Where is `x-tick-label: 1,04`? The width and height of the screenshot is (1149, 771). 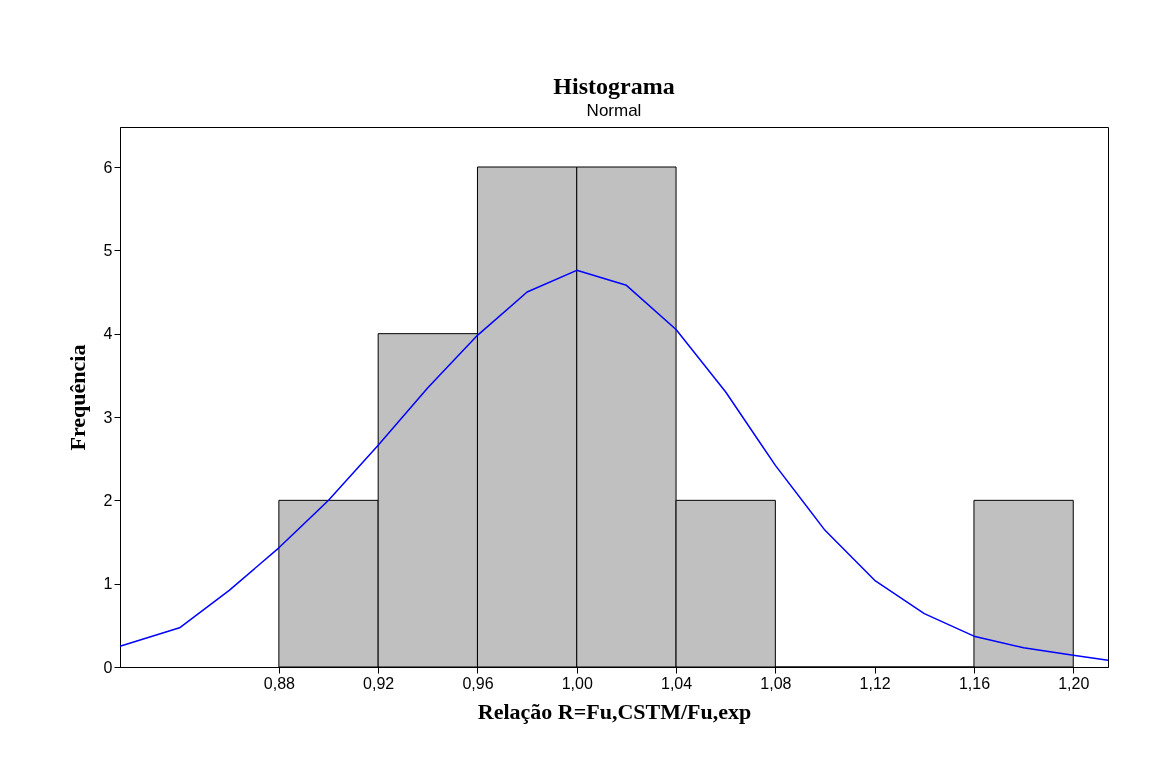
x-tick-label: 1,04 is located at coordinates (676, 683).